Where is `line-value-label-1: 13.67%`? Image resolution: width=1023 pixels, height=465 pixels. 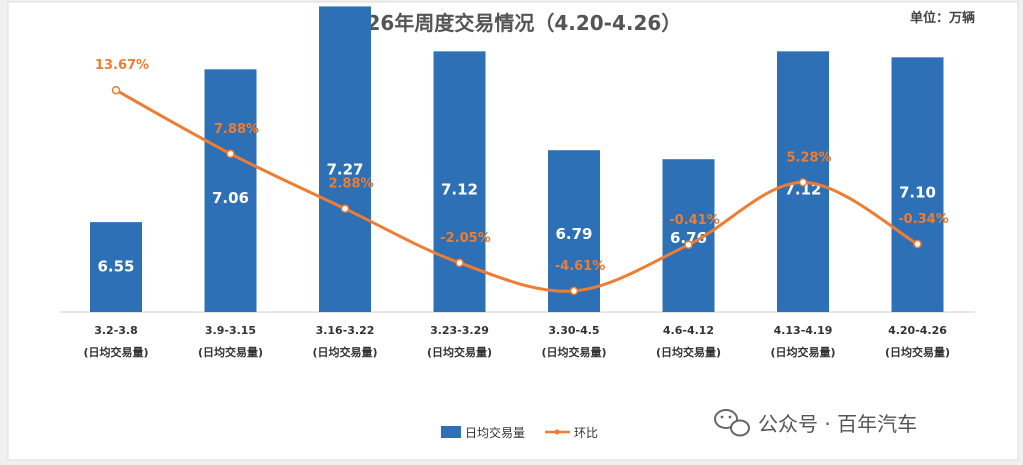
line-value-label-1: 13.67% is located at coordinates (122, 65).